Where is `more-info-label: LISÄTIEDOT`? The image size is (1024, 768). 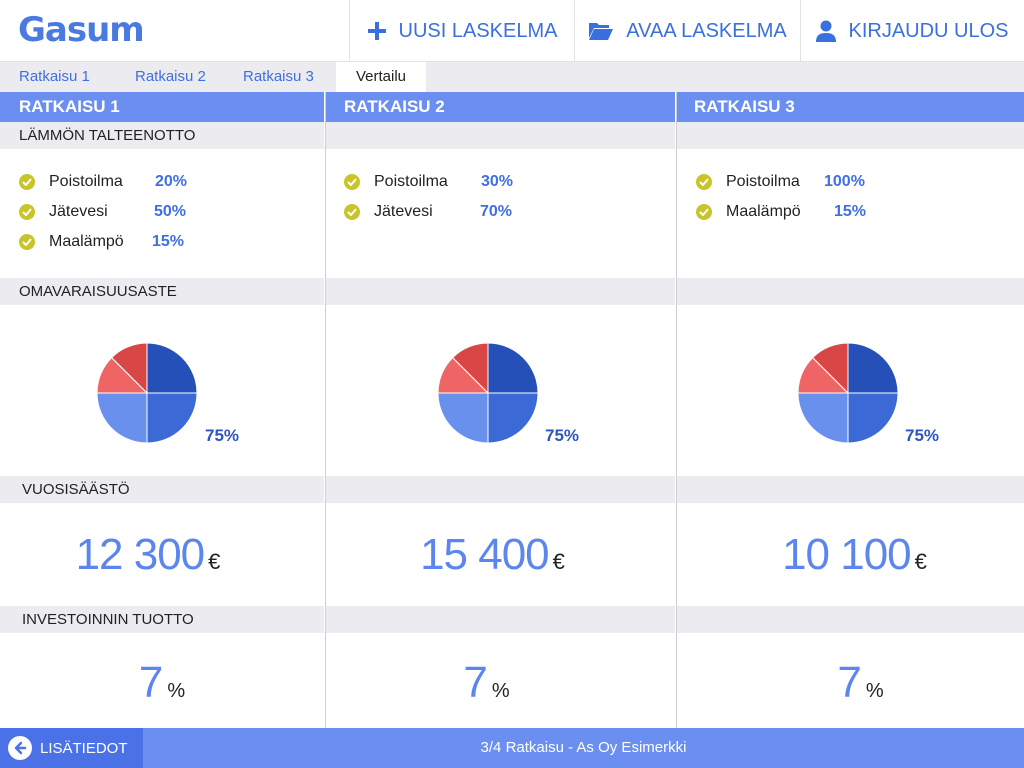
more-info-label: LISÄTIEDOT is located at coordinates (84, 748).